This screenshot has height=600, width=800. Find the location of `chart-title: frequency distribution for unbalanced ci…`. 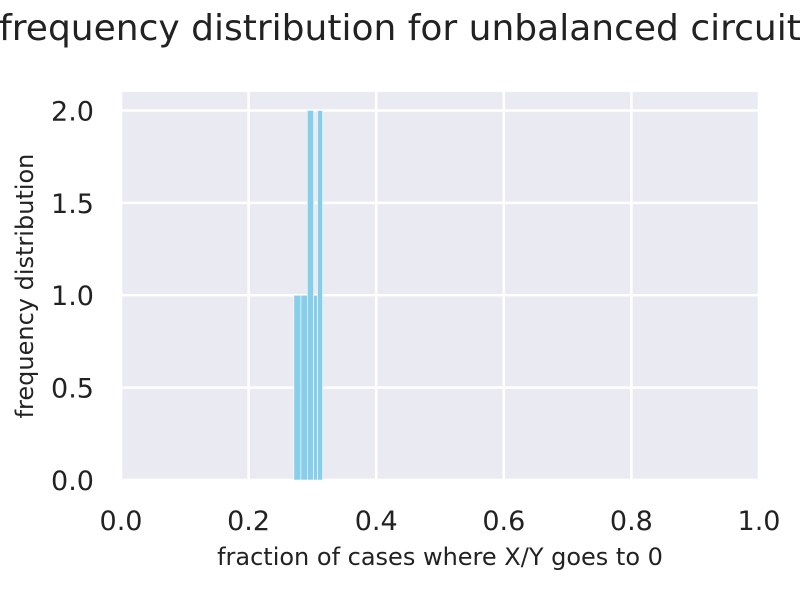

chart-title: frequency distribution for unbalanced ci… is located at coordinates (400, 28).